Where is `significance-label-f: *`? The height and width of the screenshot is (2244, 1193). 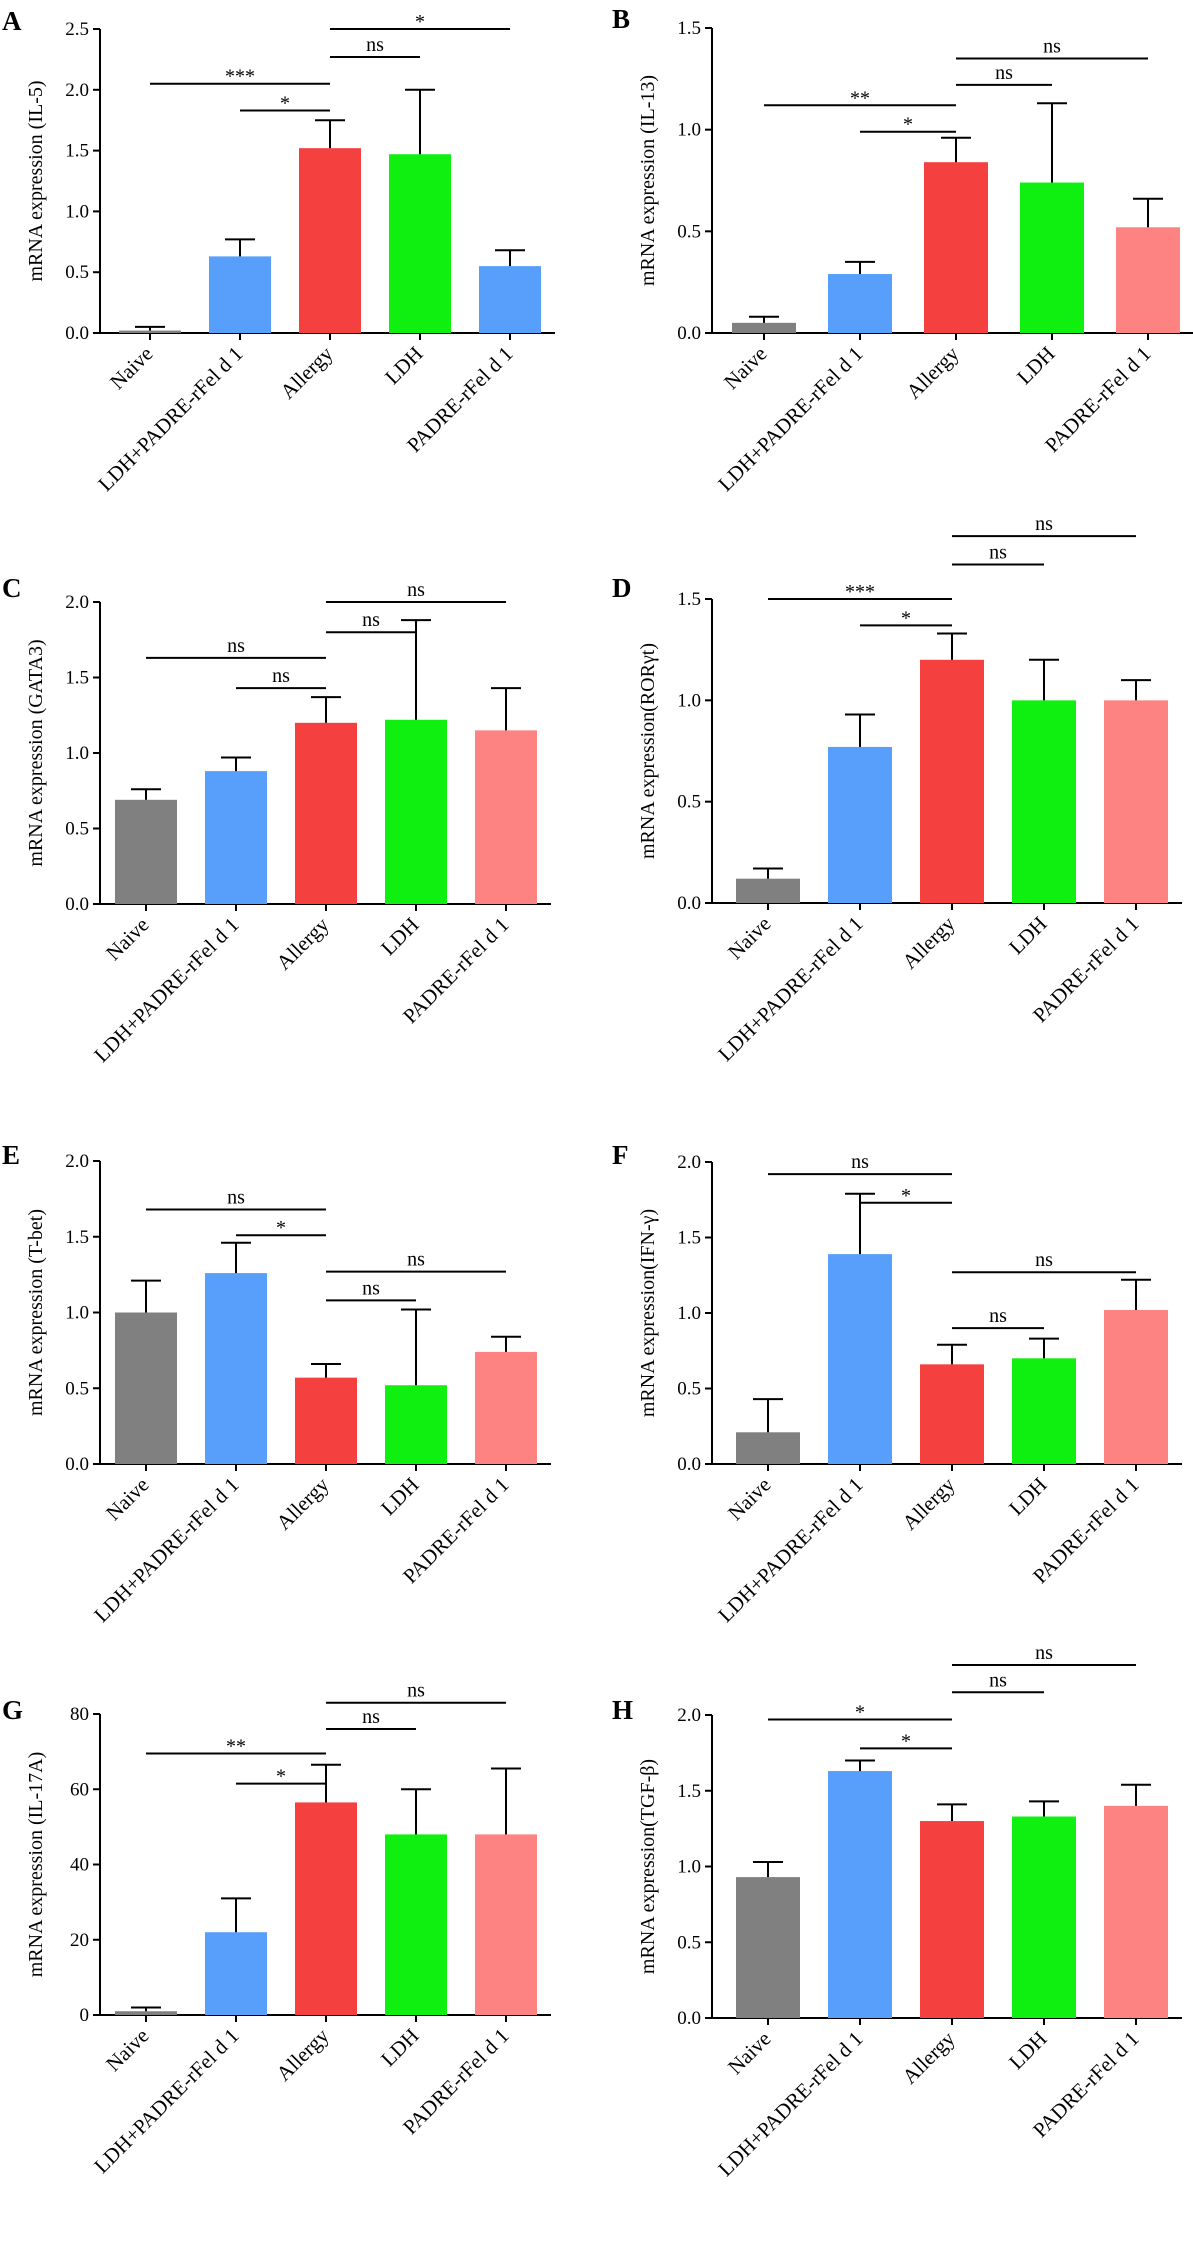
significance-label-f: * is located at coordinates (906, 1196).